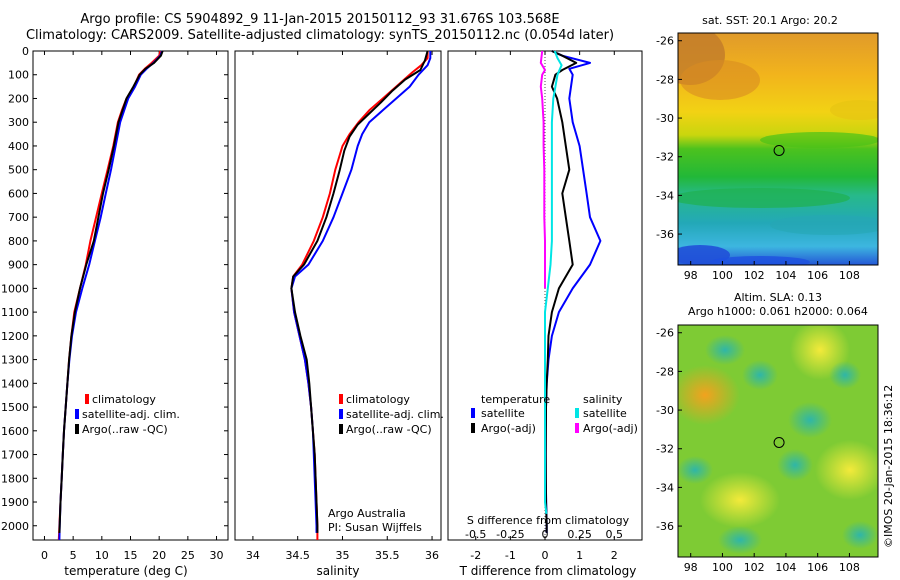 The image size is (900, 580). Describe the element at coordinates (770, 20) in the screenshot. I see `sst-map-title: sat. SST: 20.1 Argo: 20.2` at that location.